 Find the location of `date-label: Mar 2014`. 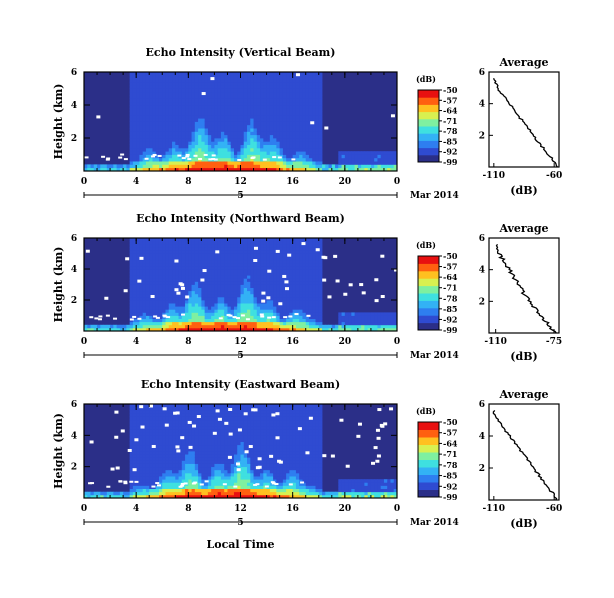

date-label: Mar 2014 is located at coordinates (434, 356).